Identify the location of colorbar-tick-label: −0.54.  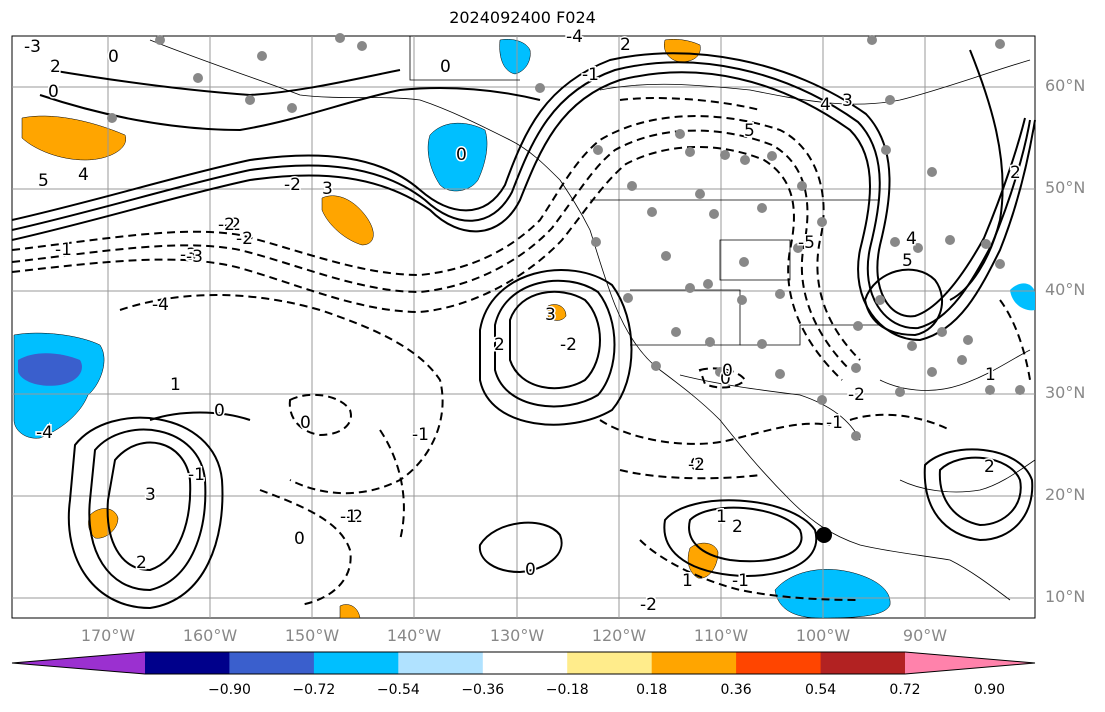
(398, 690).